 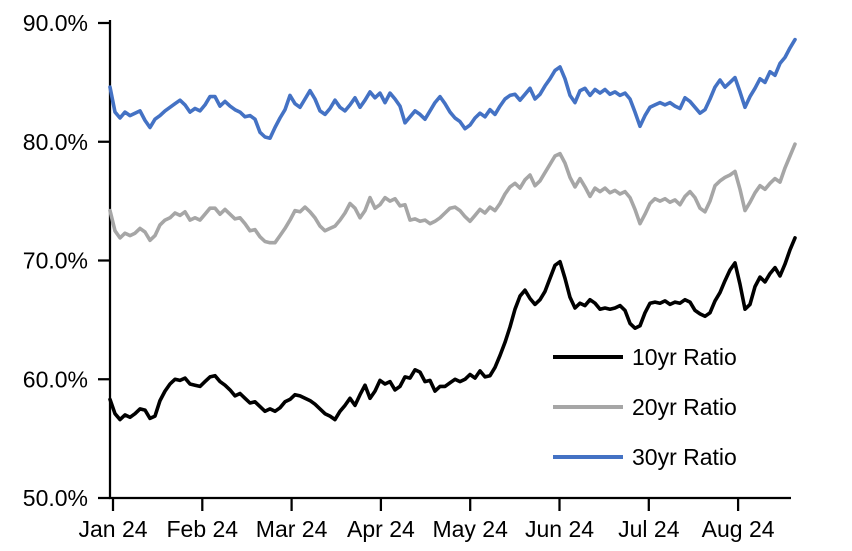 What do you see at coordinates (381, 529) in the screenshot?
I see `x-tick-label: Apr 24` at bounding box center [381, 529].